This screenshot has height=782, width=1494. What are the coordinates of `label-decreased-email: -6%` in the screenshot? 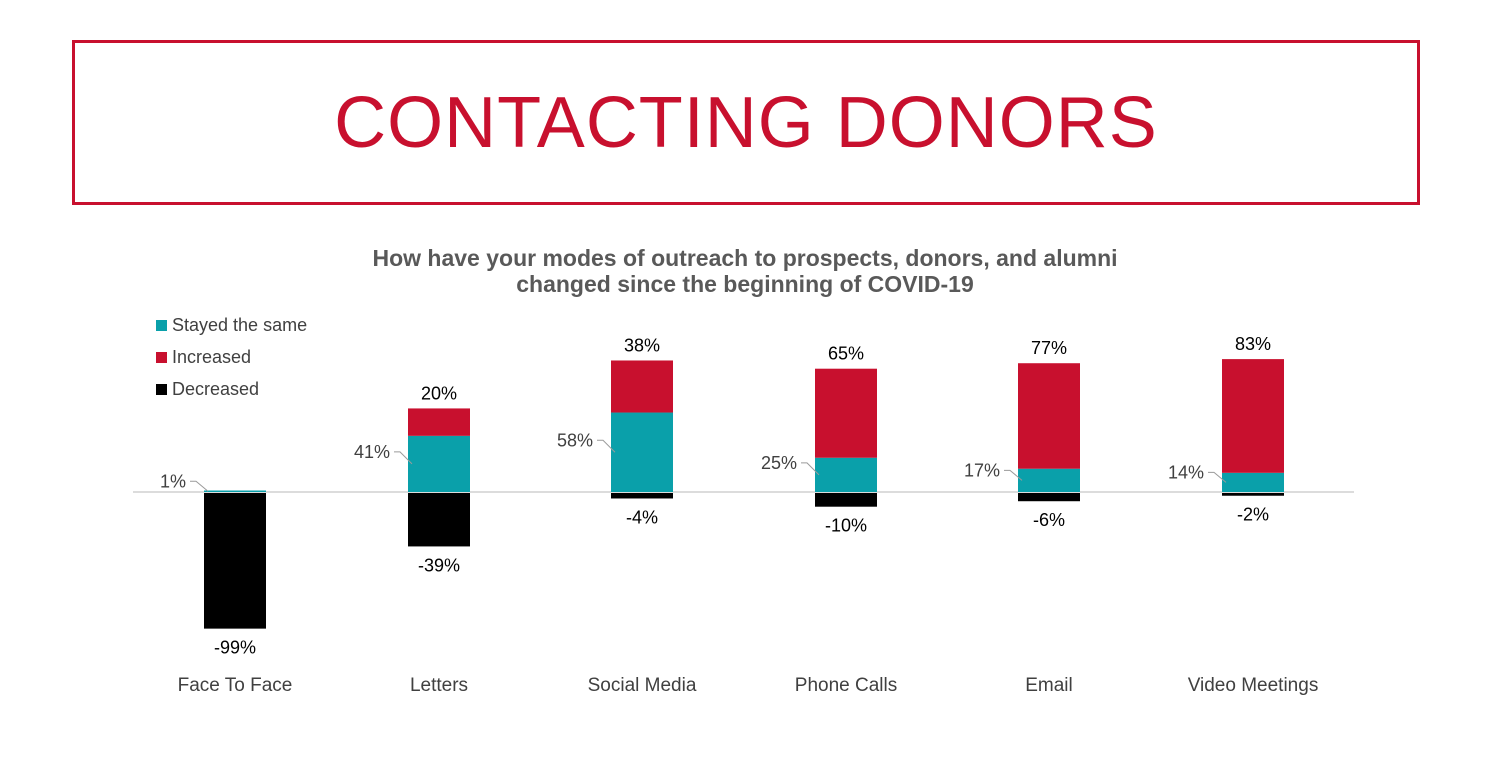 It's located at (1049, 520).